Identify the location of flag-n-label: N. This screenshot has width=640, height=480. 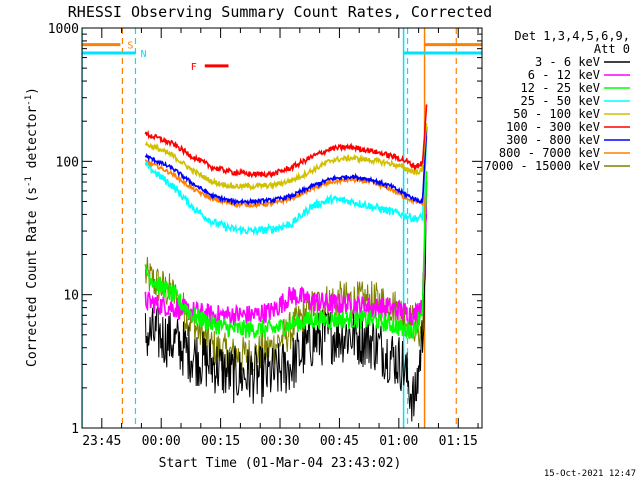
(143, 54).